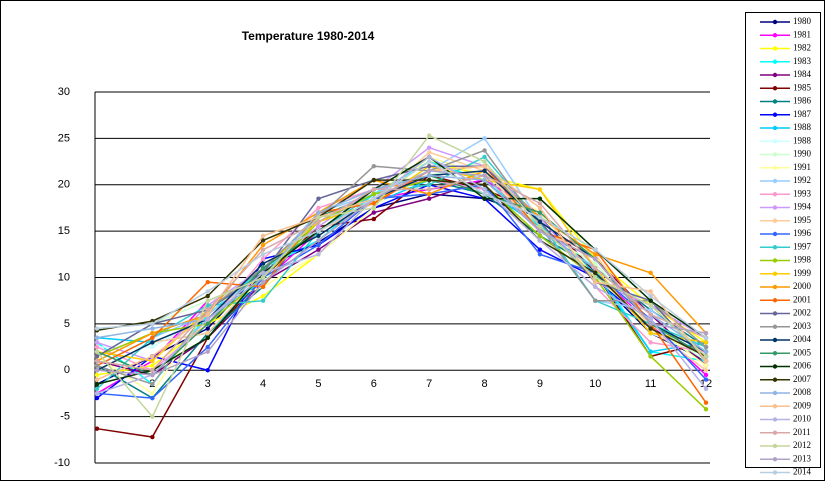 This screenshot has width=825, height=481. What do you see at coordinates (429, 384) in the screenshot?
I see `x-tick-label: 7` at bounding box center [429, 384].